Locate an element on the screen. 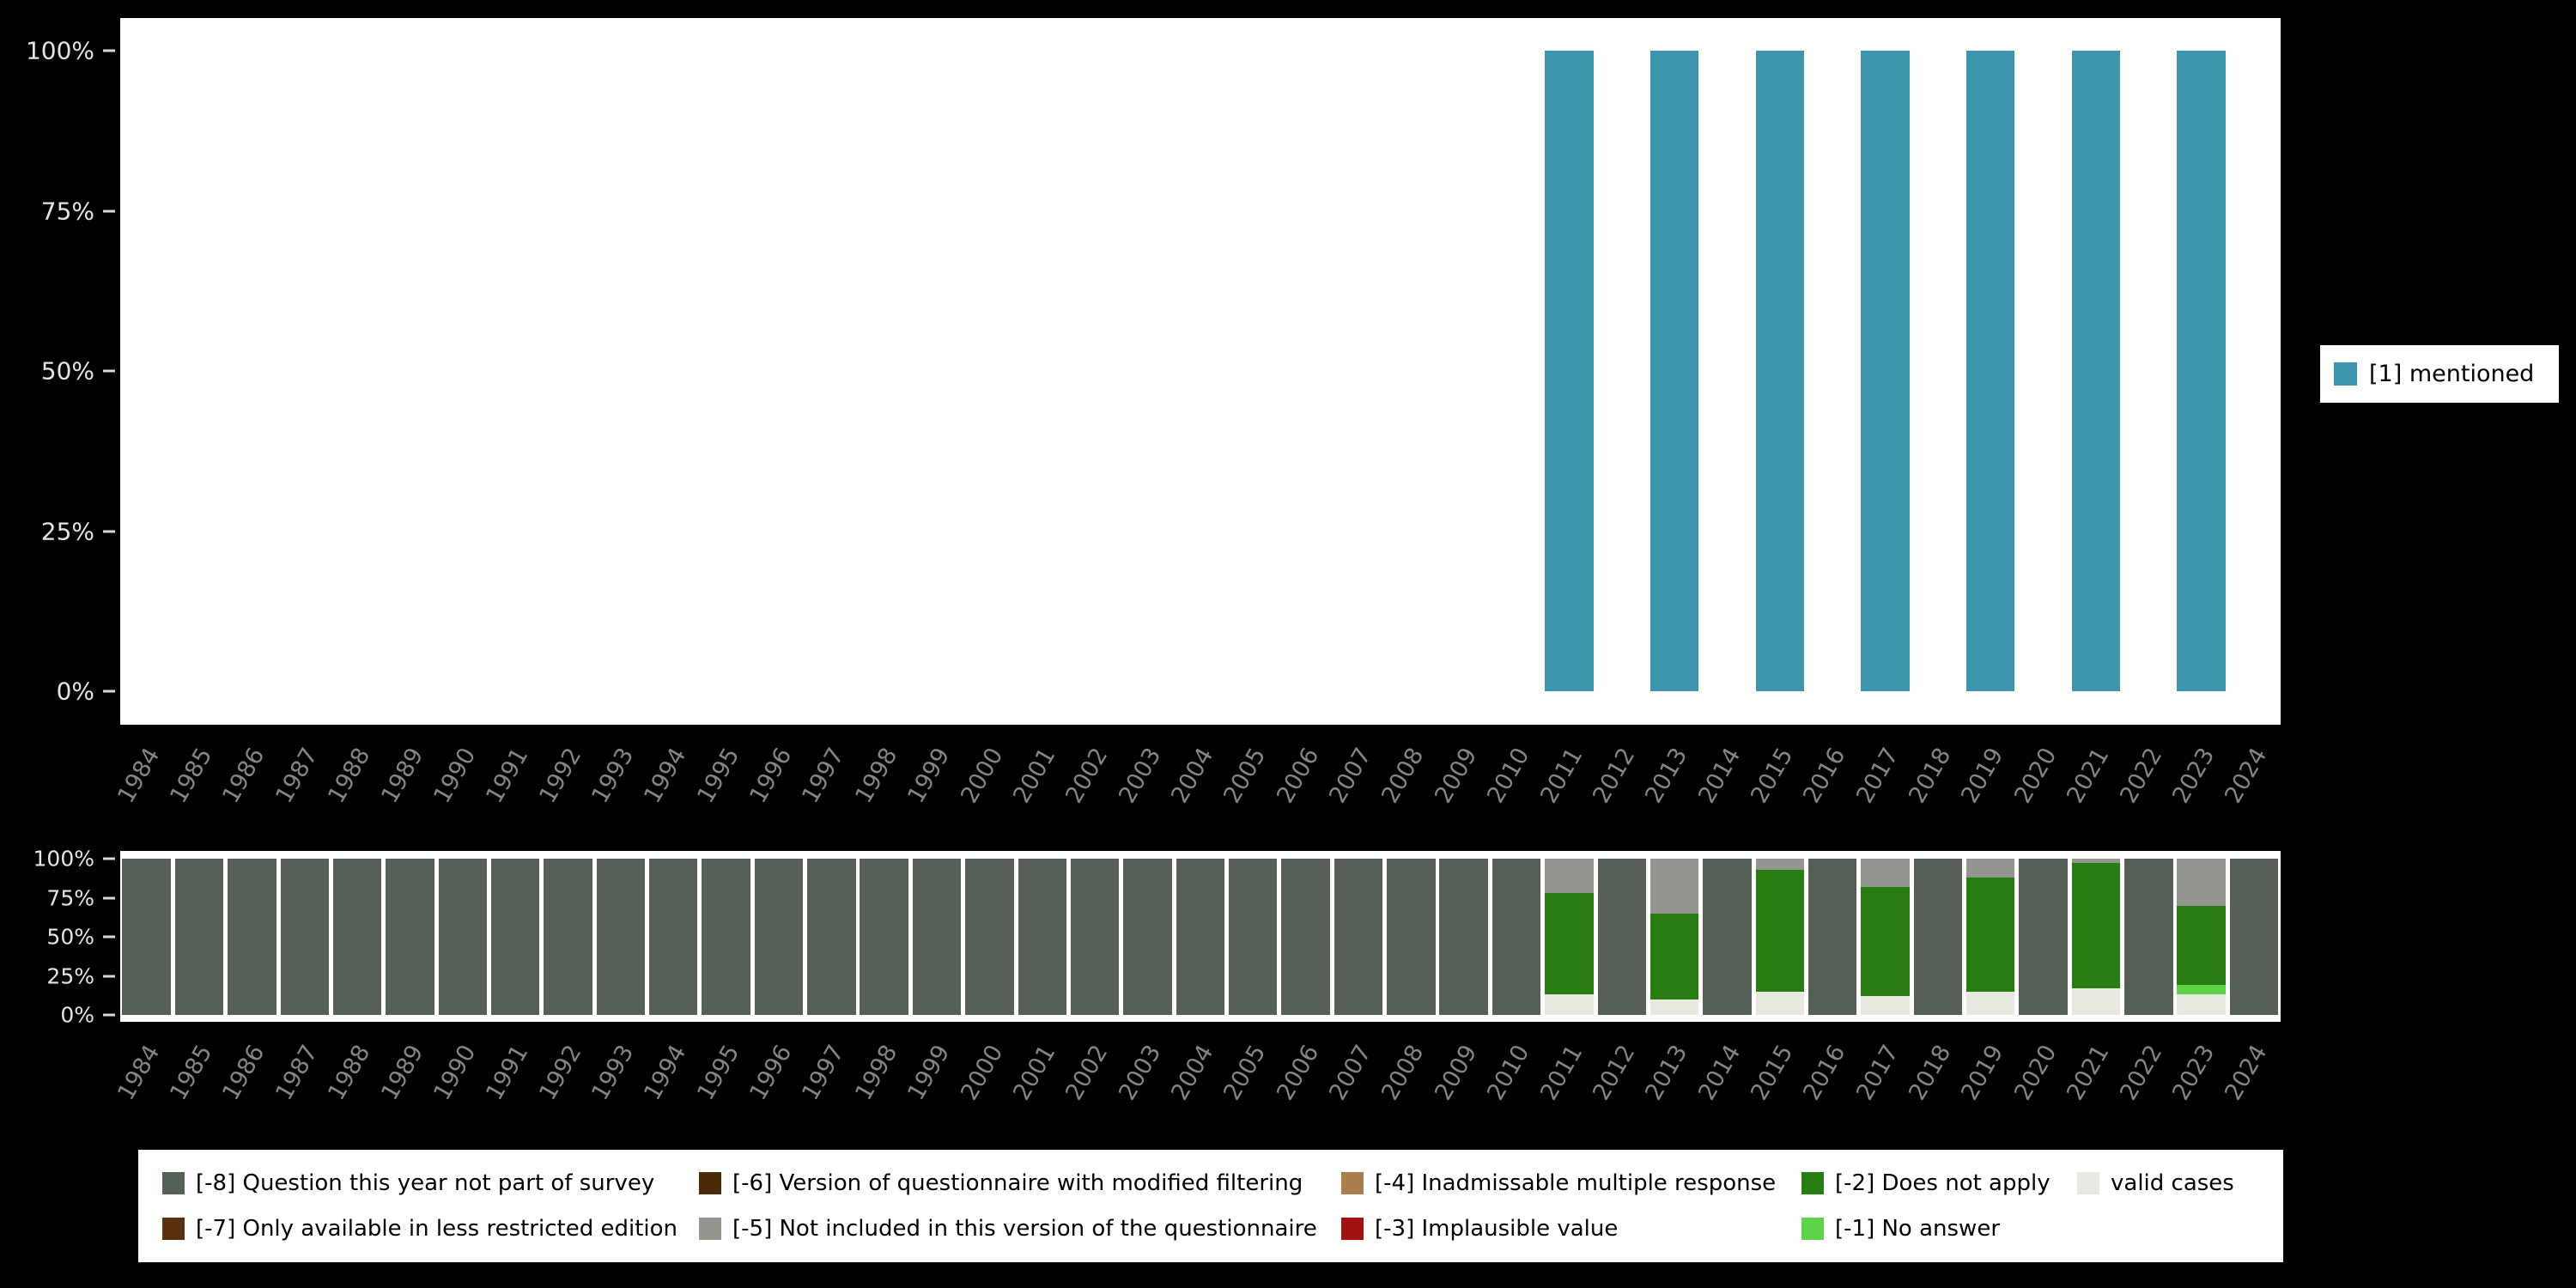  segment-m8-1992 is located at coordinates (568, 937).